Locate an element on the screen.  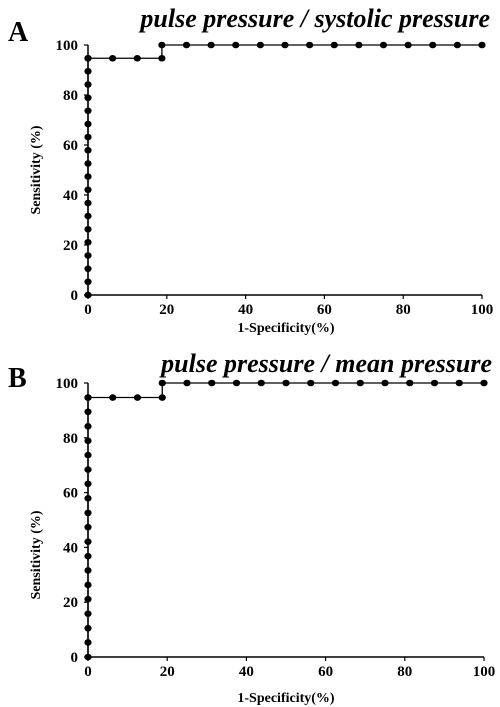
panel-b-y-tick-label: 80 is located at coordinates (70, 439).